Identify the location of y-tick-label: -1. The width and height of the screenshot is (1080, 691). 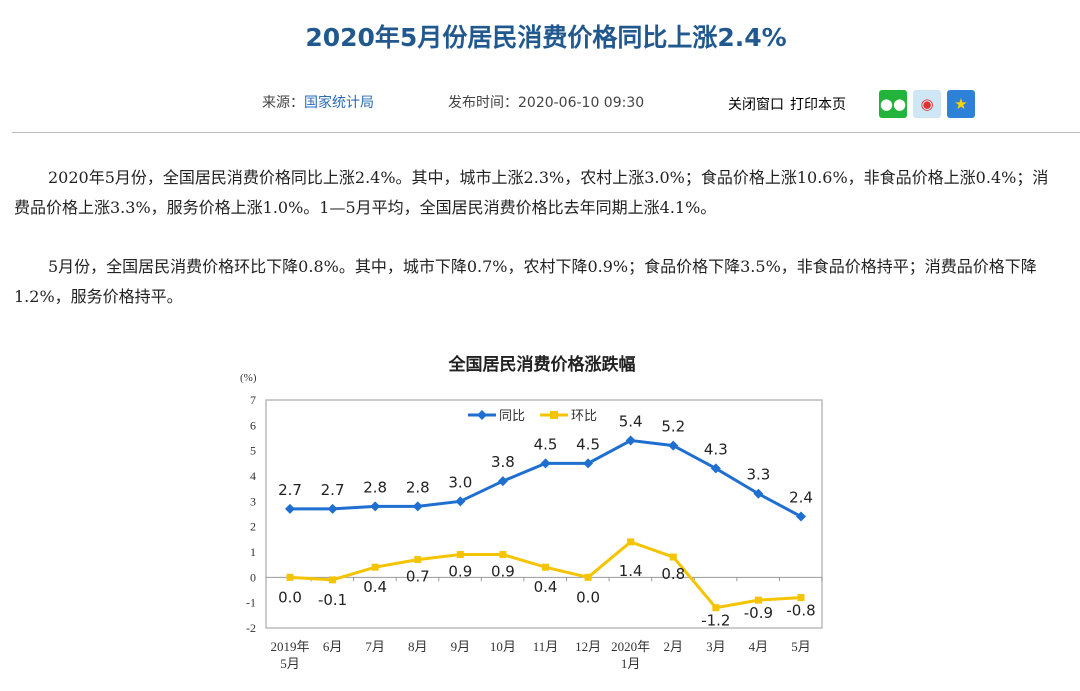
(251, 603).